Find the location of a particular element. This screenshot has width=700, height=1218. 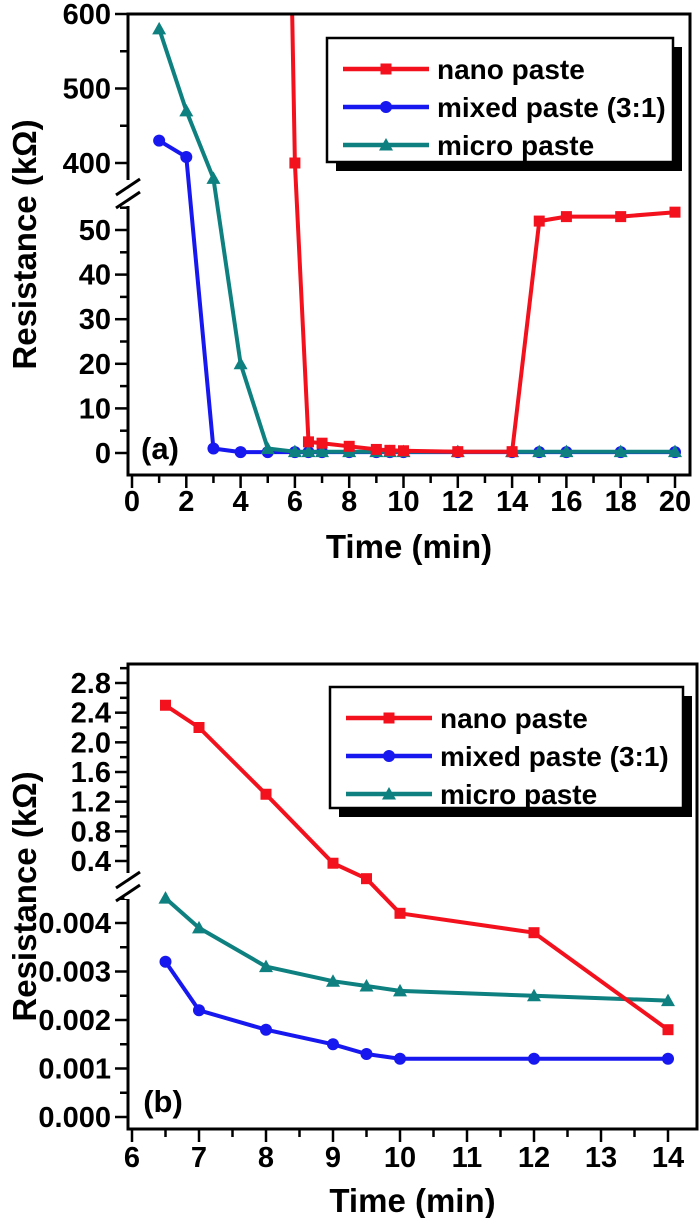

y-tick-label: 50 is located at coordinates (95, 231).